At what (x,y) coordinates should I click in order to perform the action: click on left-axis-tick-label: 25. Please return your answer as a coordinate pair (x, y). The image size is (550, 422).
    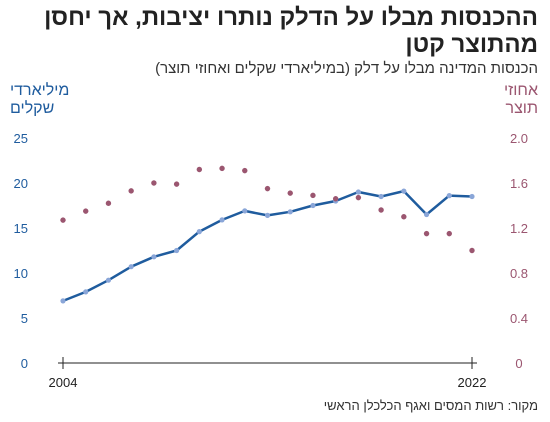
    Looking at the image, I should click on (21, 138).